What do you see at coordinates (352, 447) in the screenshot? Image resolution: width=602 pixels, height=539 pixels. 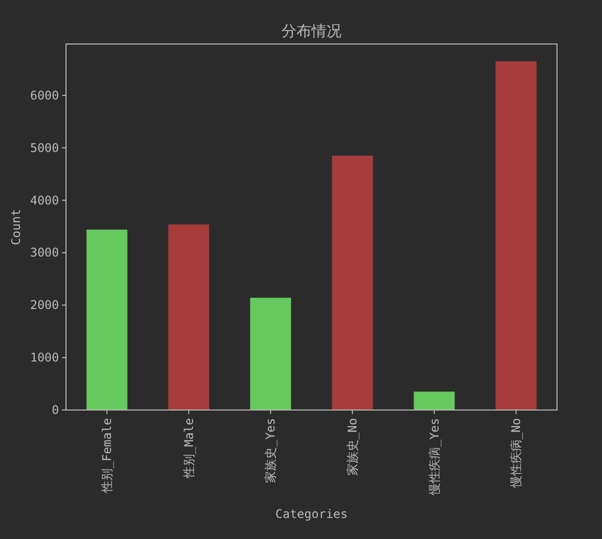 I see `x-tick-label: 家族史_No` at bounding box center [352, 447].